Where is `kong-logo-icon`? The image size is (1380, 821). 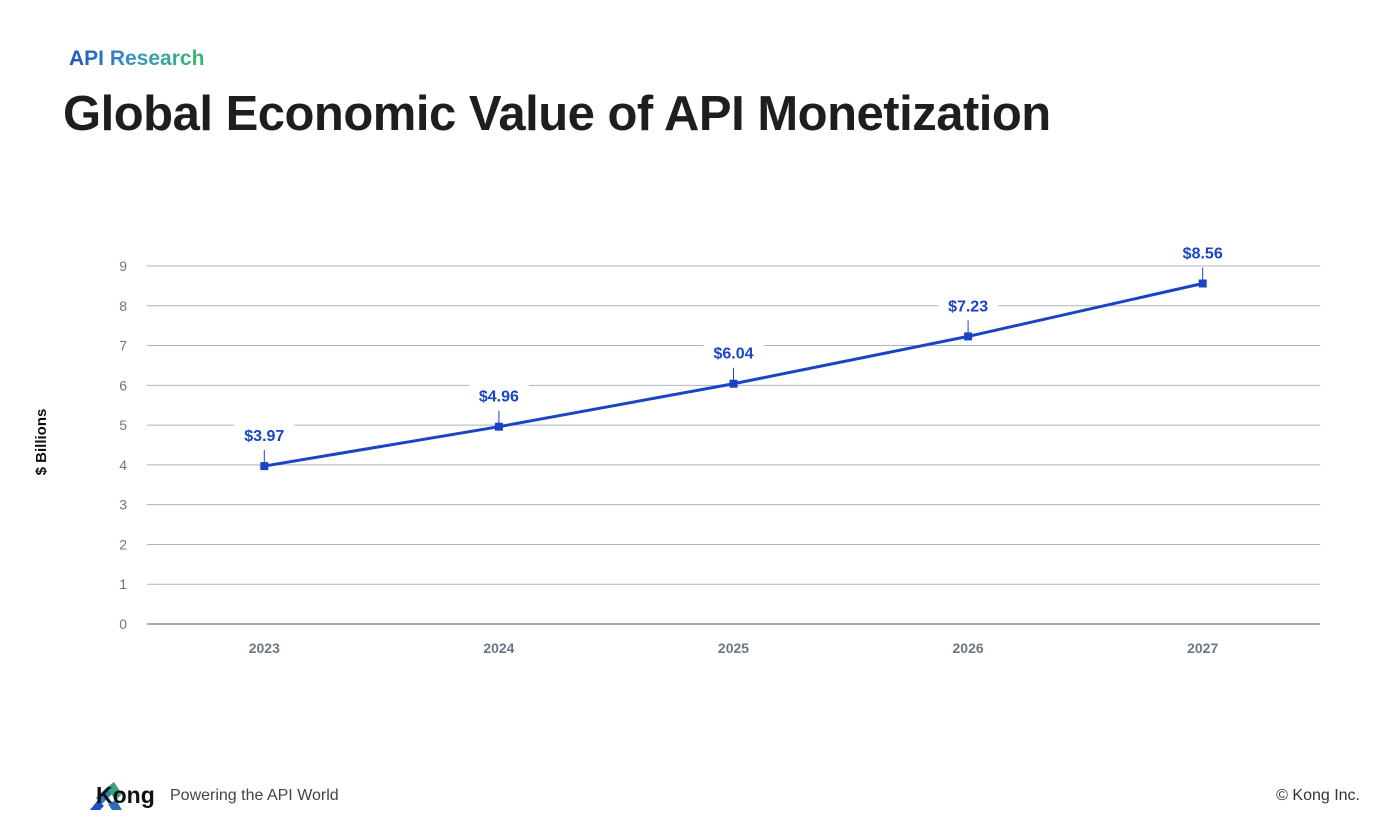 kong-logo-icon is located at coordinates (106, 796).